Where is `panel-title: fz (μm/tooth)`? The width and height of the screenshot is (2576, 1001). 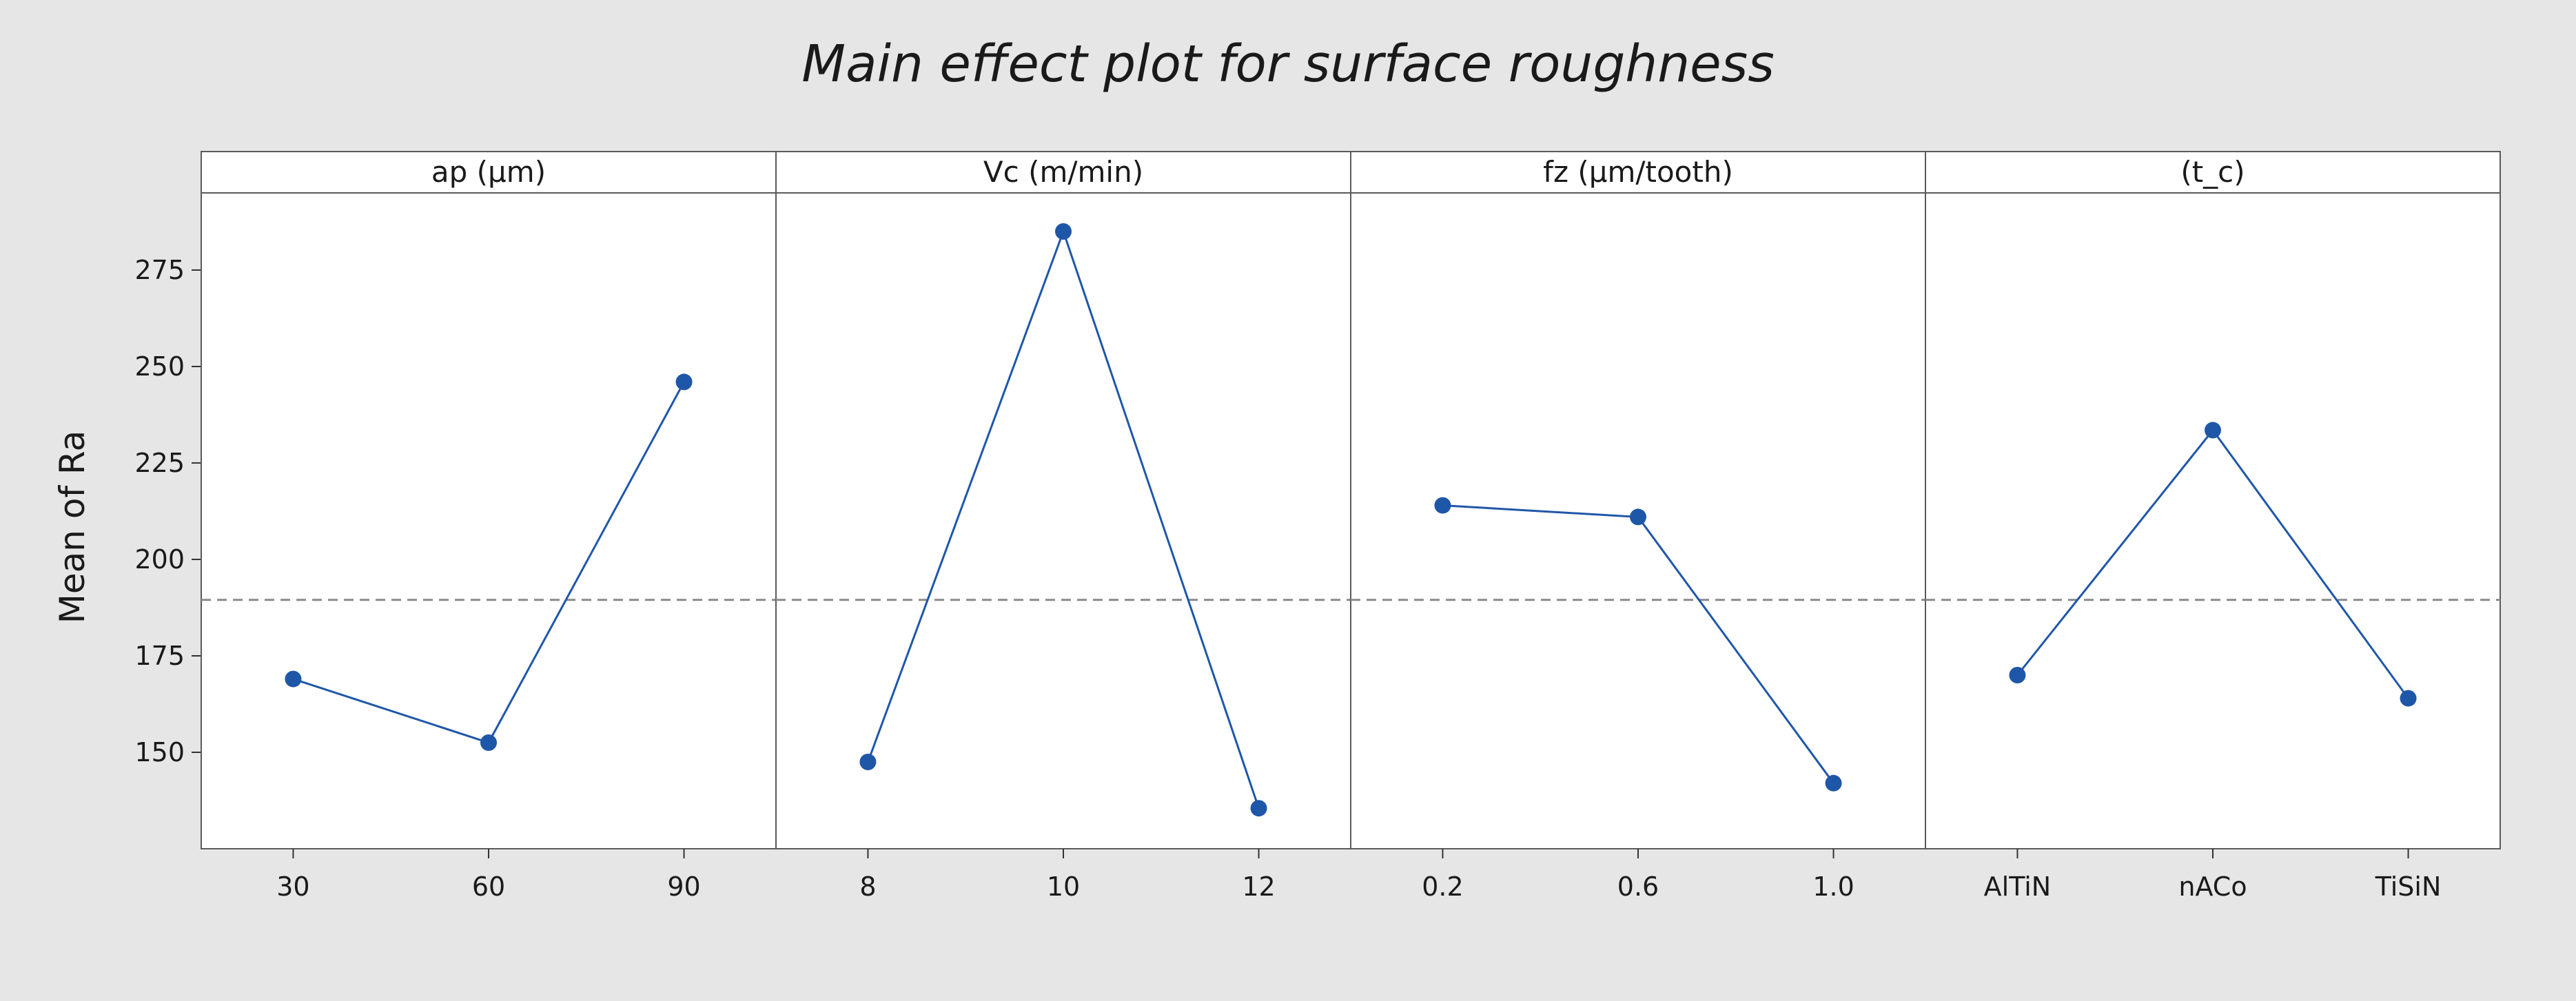 panel-title: fz (μm/tooth) is located at coordinates (1638, 172).